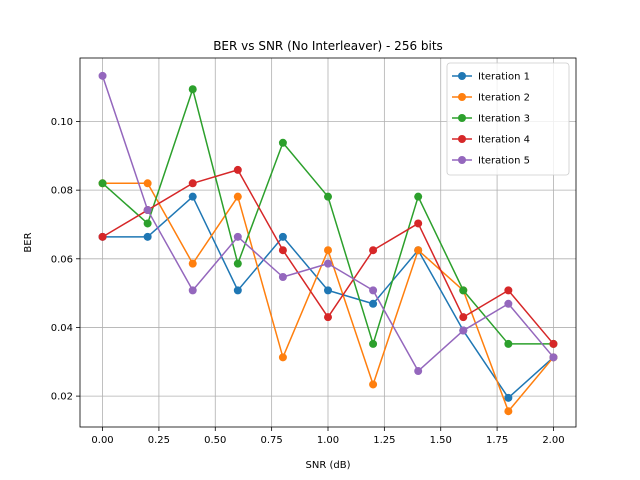  What do you see at coordinates (102, 440) in the screenshot?
I see `x-tick-label: 0.00` at bounding box center [102, 440].